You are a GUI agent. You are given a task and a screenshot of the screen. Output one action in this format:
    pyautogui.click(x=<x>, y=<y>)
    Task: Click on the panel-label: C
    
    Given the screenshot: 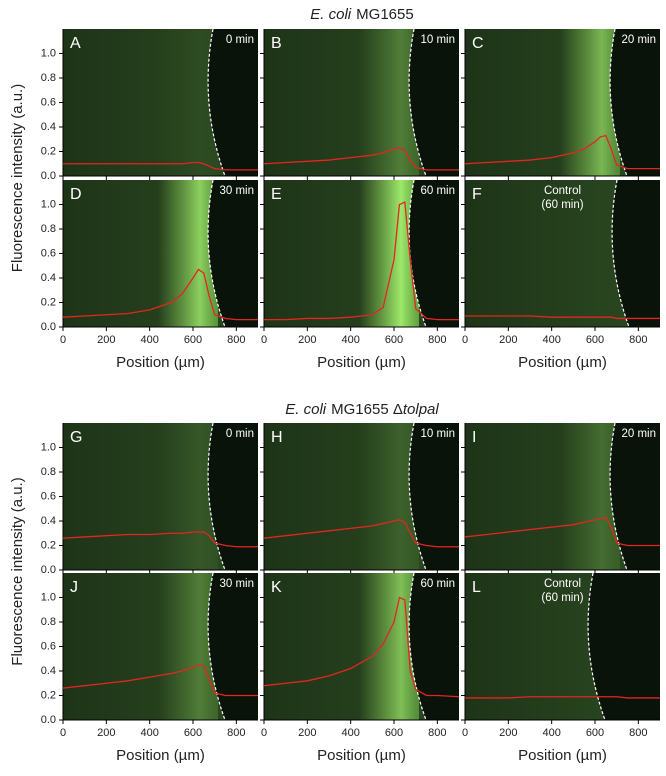 What is the action you would take?
    pyautogui.click(x=478, y=43)
    